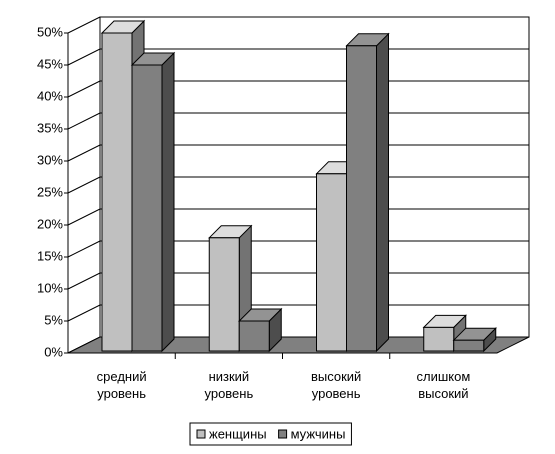 This screenshot has width=555, height=454. I want to click on legend-label: мужчины, so click(318, 433).